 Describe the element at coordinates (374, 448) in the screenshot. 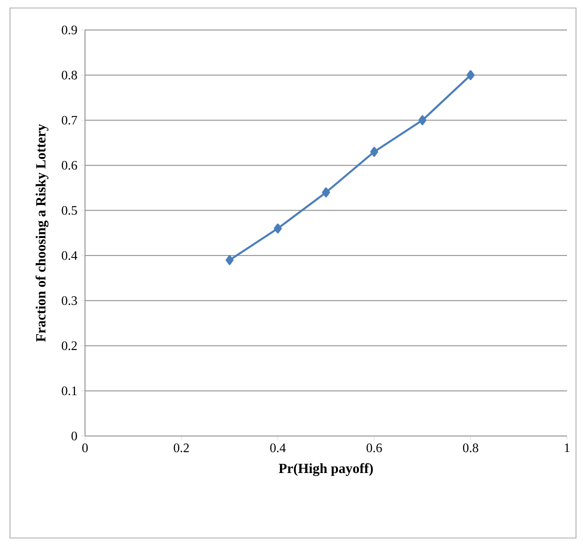

I see `x-tick-label: 0.6` at that location.